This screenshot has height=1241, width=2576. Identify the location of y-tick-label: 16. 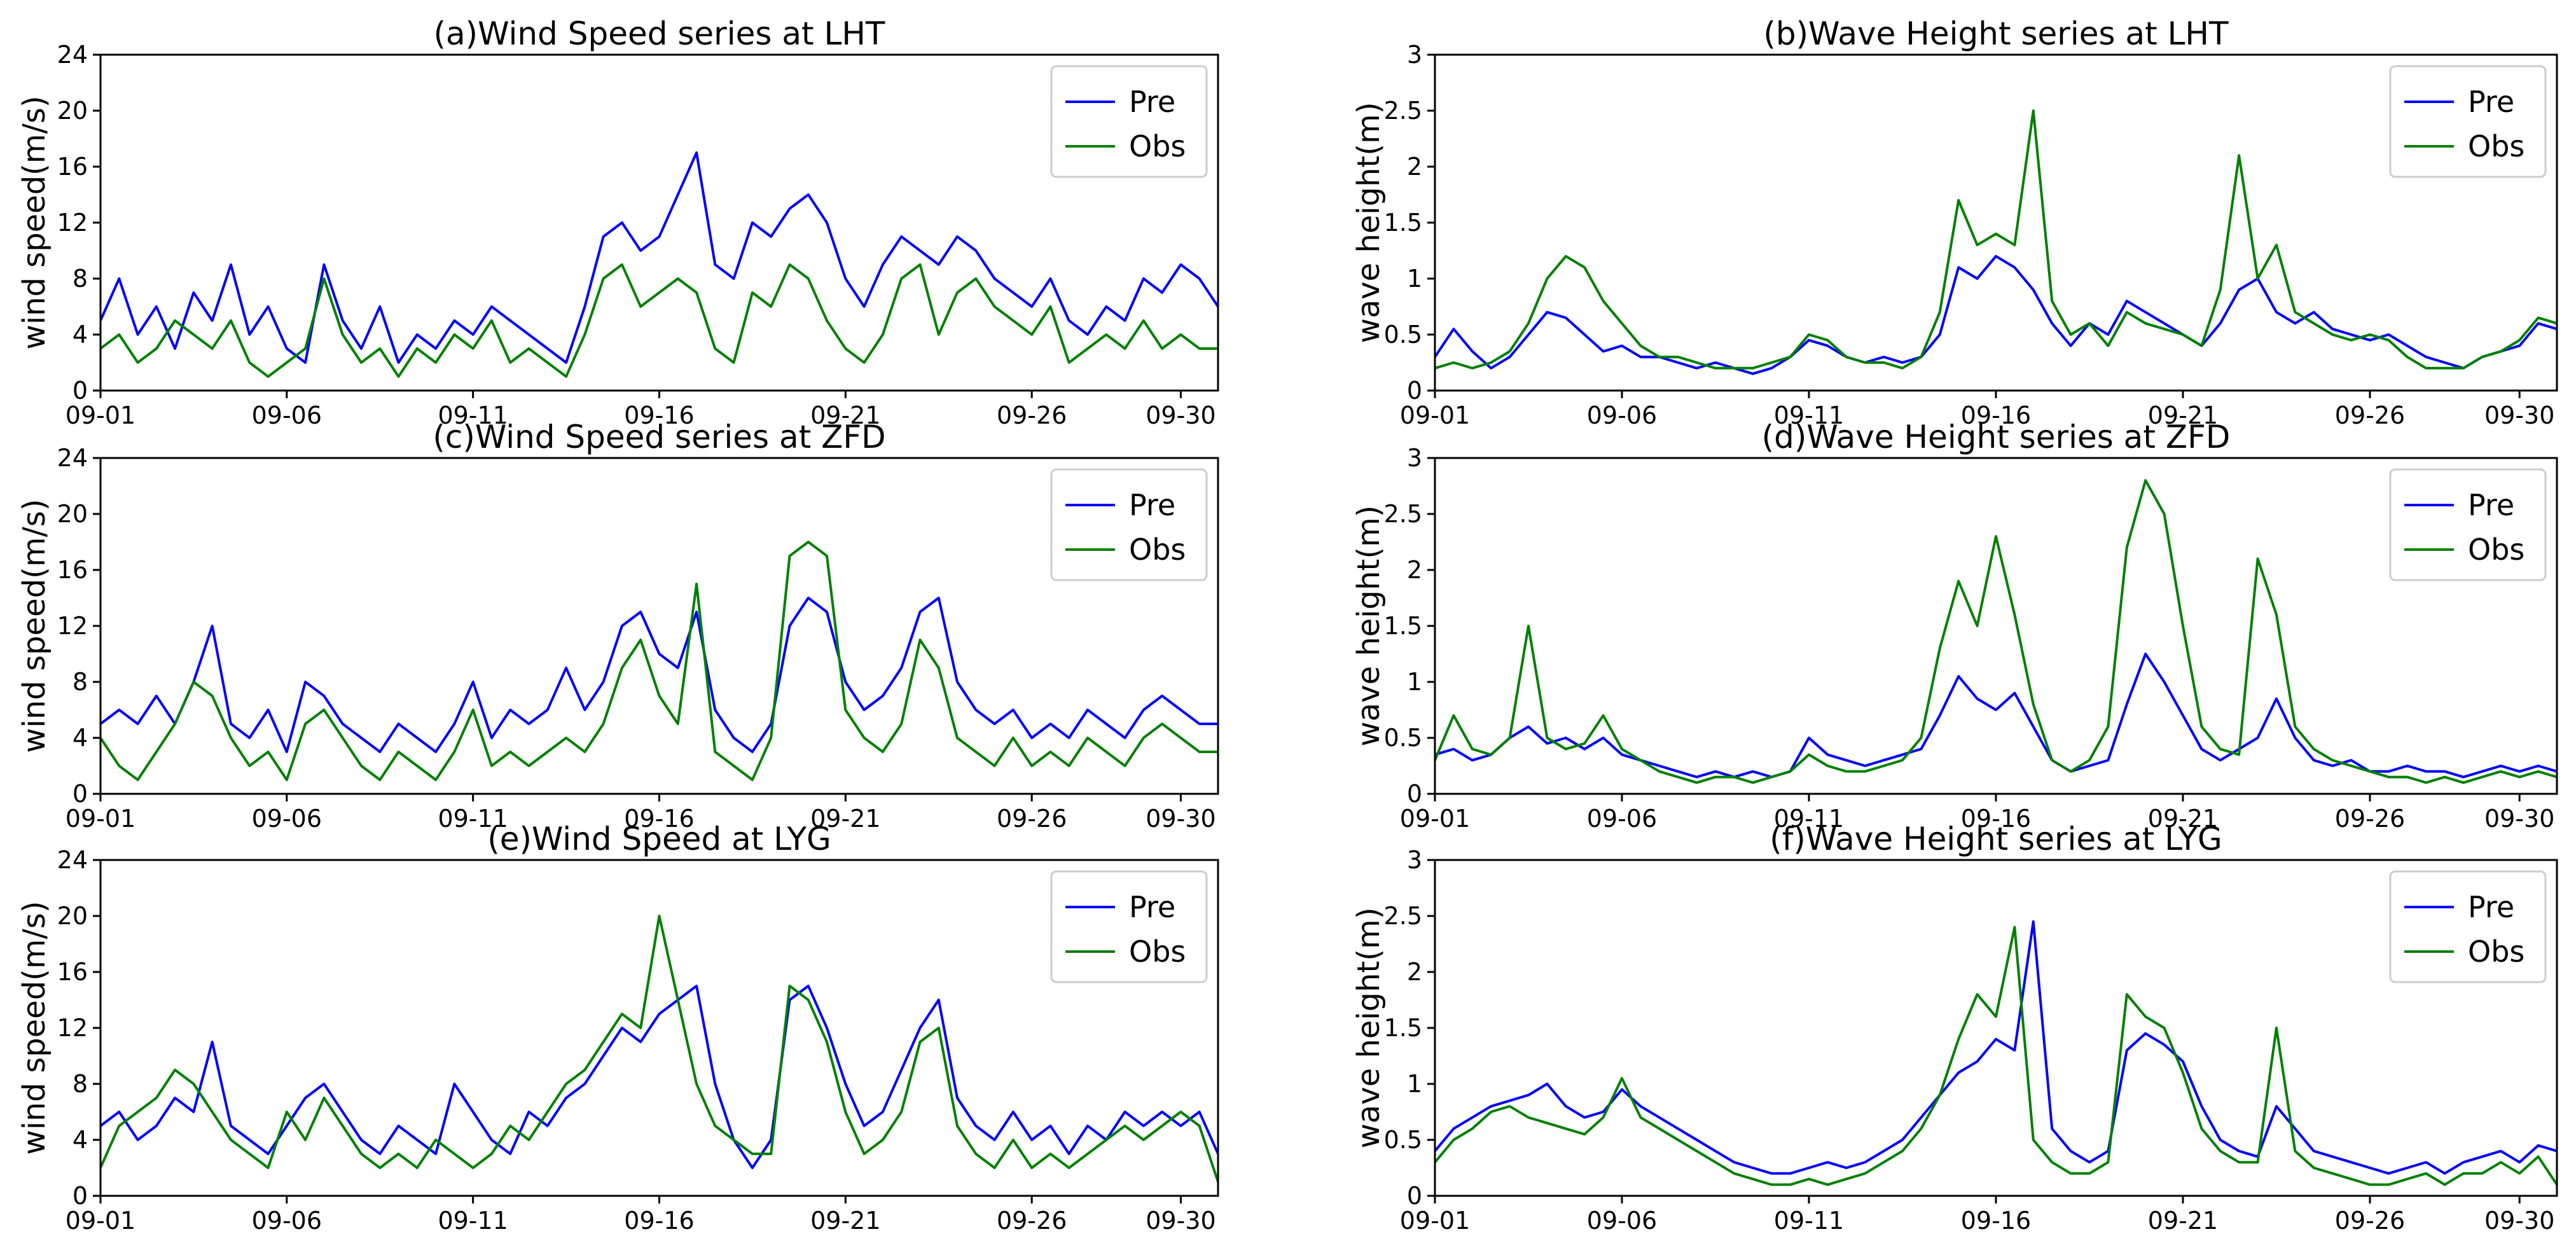
(72, 972).